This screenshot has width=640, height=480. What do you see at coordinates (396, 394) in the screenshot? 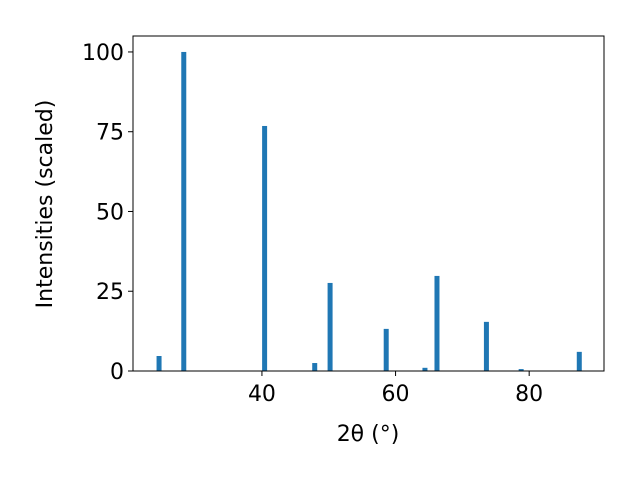
I see `x-tick-label: 60` at bounding box center [396, 394].